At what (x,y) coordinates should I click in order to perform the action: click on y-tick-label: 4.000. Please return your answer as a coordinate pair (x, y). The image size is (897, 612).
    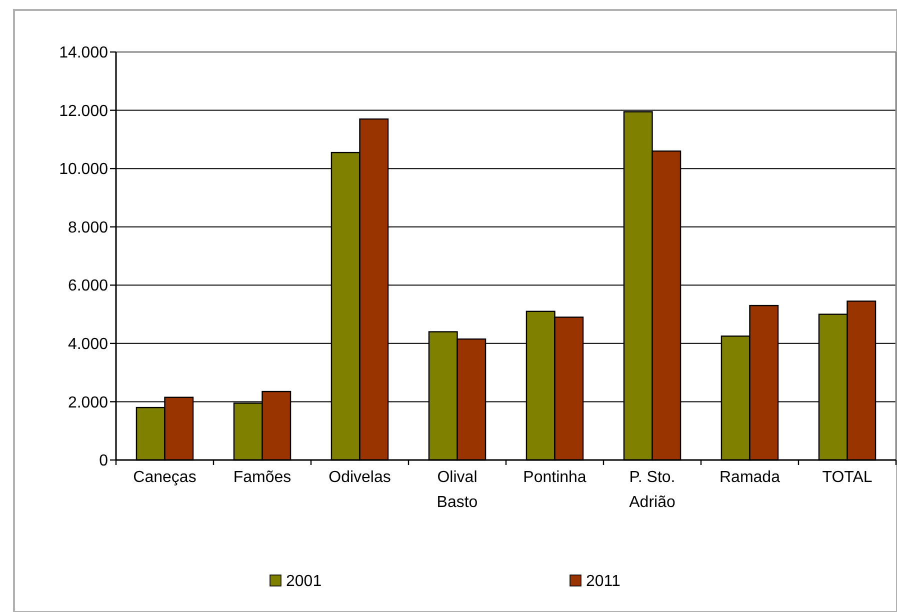
    Looking at the image, I should click on (88, 345).